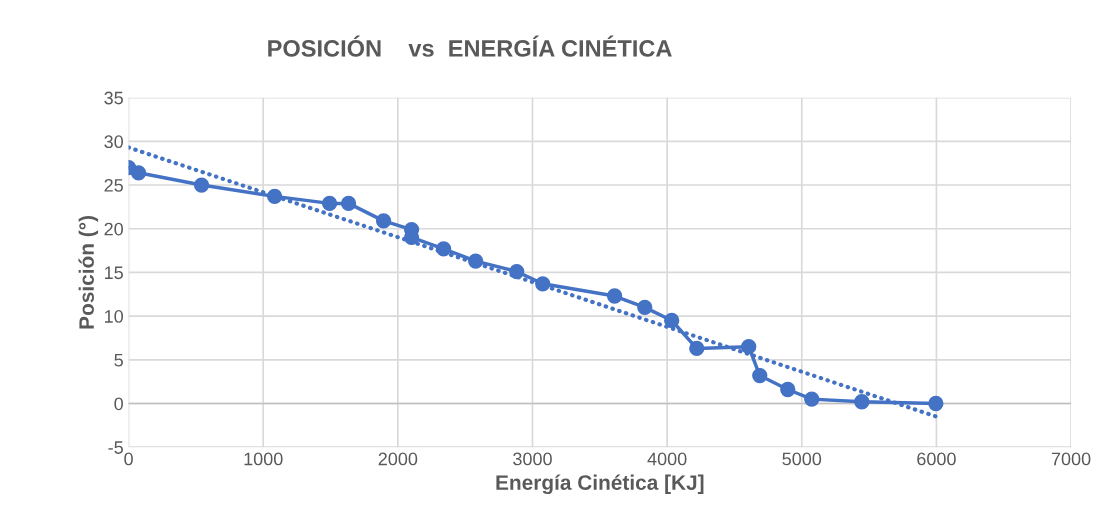 The height and width of the screenshot is (514, 1118). I want to click on x-tick-label: 7000, so click(1071, 459).